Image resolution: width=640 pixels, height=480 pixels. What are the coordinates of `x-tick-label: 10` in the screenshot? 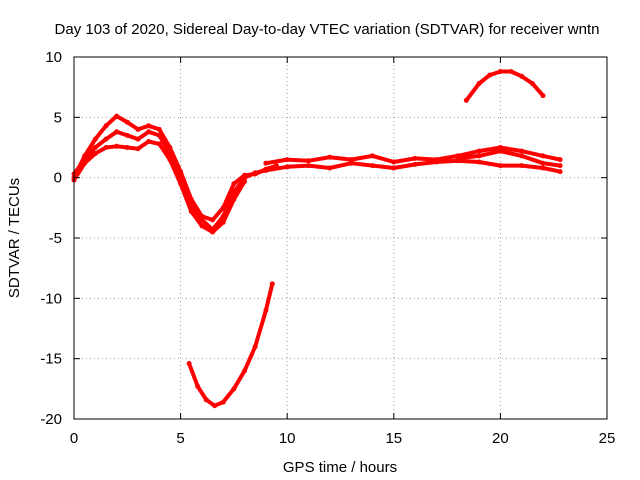 It's located at (287, 438).